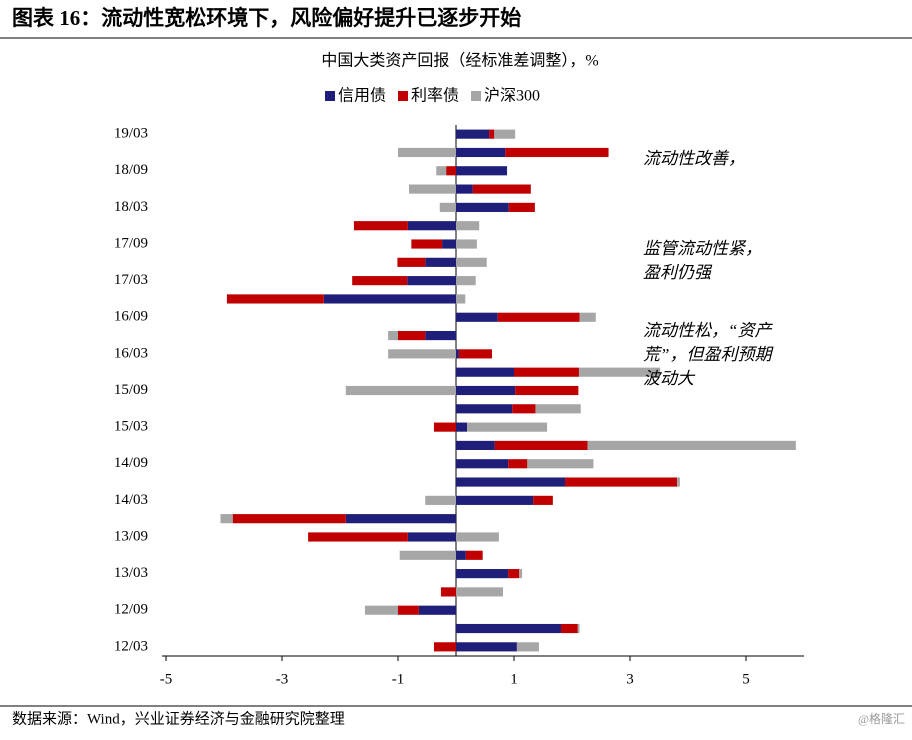 This screenshot has width=912, height=740. What do you see at coordinates (881, 718) in the screenshot?
I see `watermark: @格隆汇` at bounding box center [881, 718].